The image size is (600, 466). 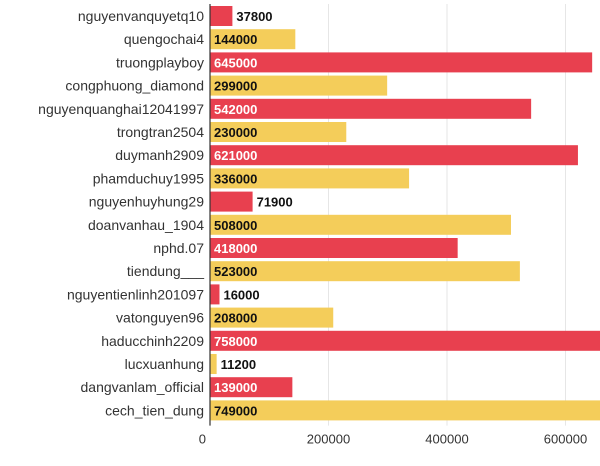 What do you see at coordinates (565, 439) in the screenshot?
I see `x-tick-label: 600000` at bounding box center [565, 439].